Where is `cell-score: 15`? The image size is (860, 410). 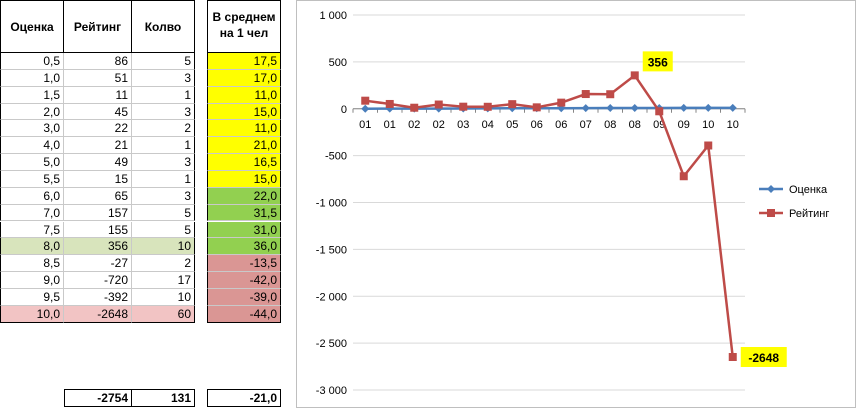 cell-score: 15 is located at coordinates (97, 179).